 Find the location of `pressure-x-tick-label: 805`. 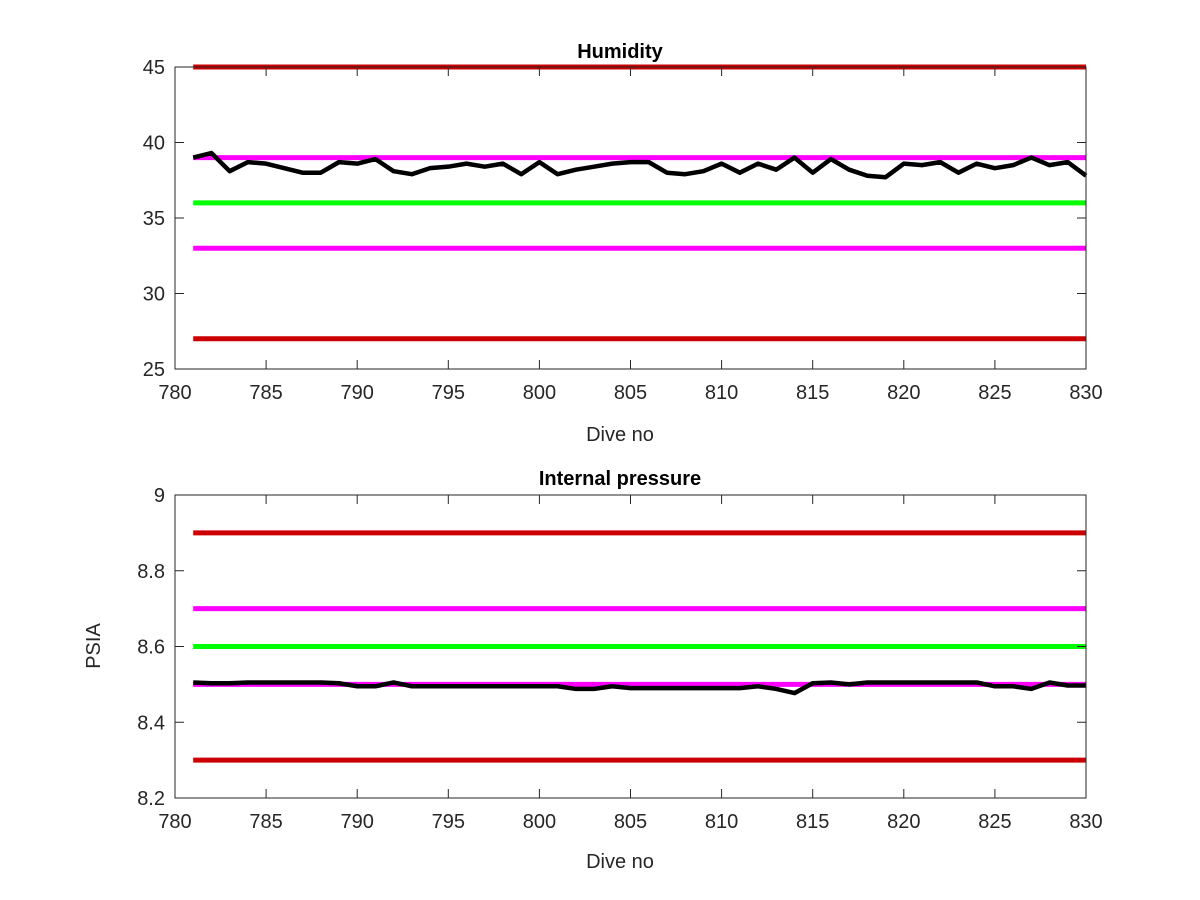

pressure-x-tick-label: 805 is located at coordinates (630, 822).